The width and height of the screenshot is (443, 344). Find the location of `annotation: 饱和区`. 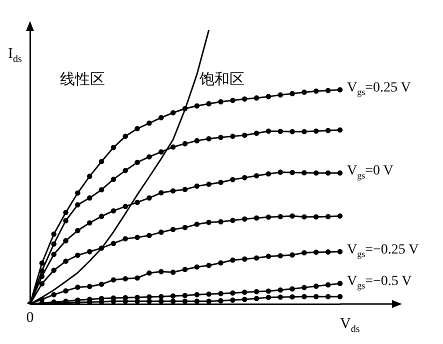

annotation: 饱和区 is located at coordinates (221, 79).